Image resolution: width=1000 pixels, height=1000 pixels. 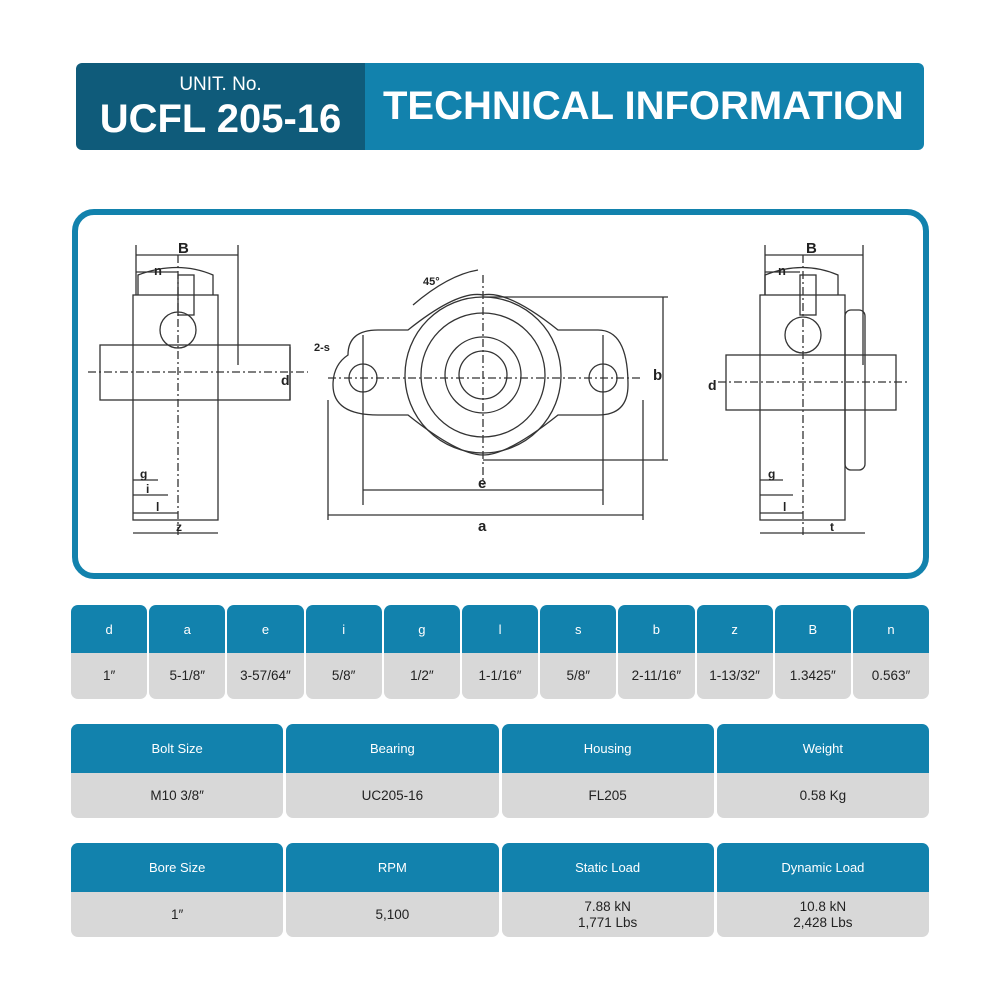 I want to click on column-header: n, so click(x=891, y=629).